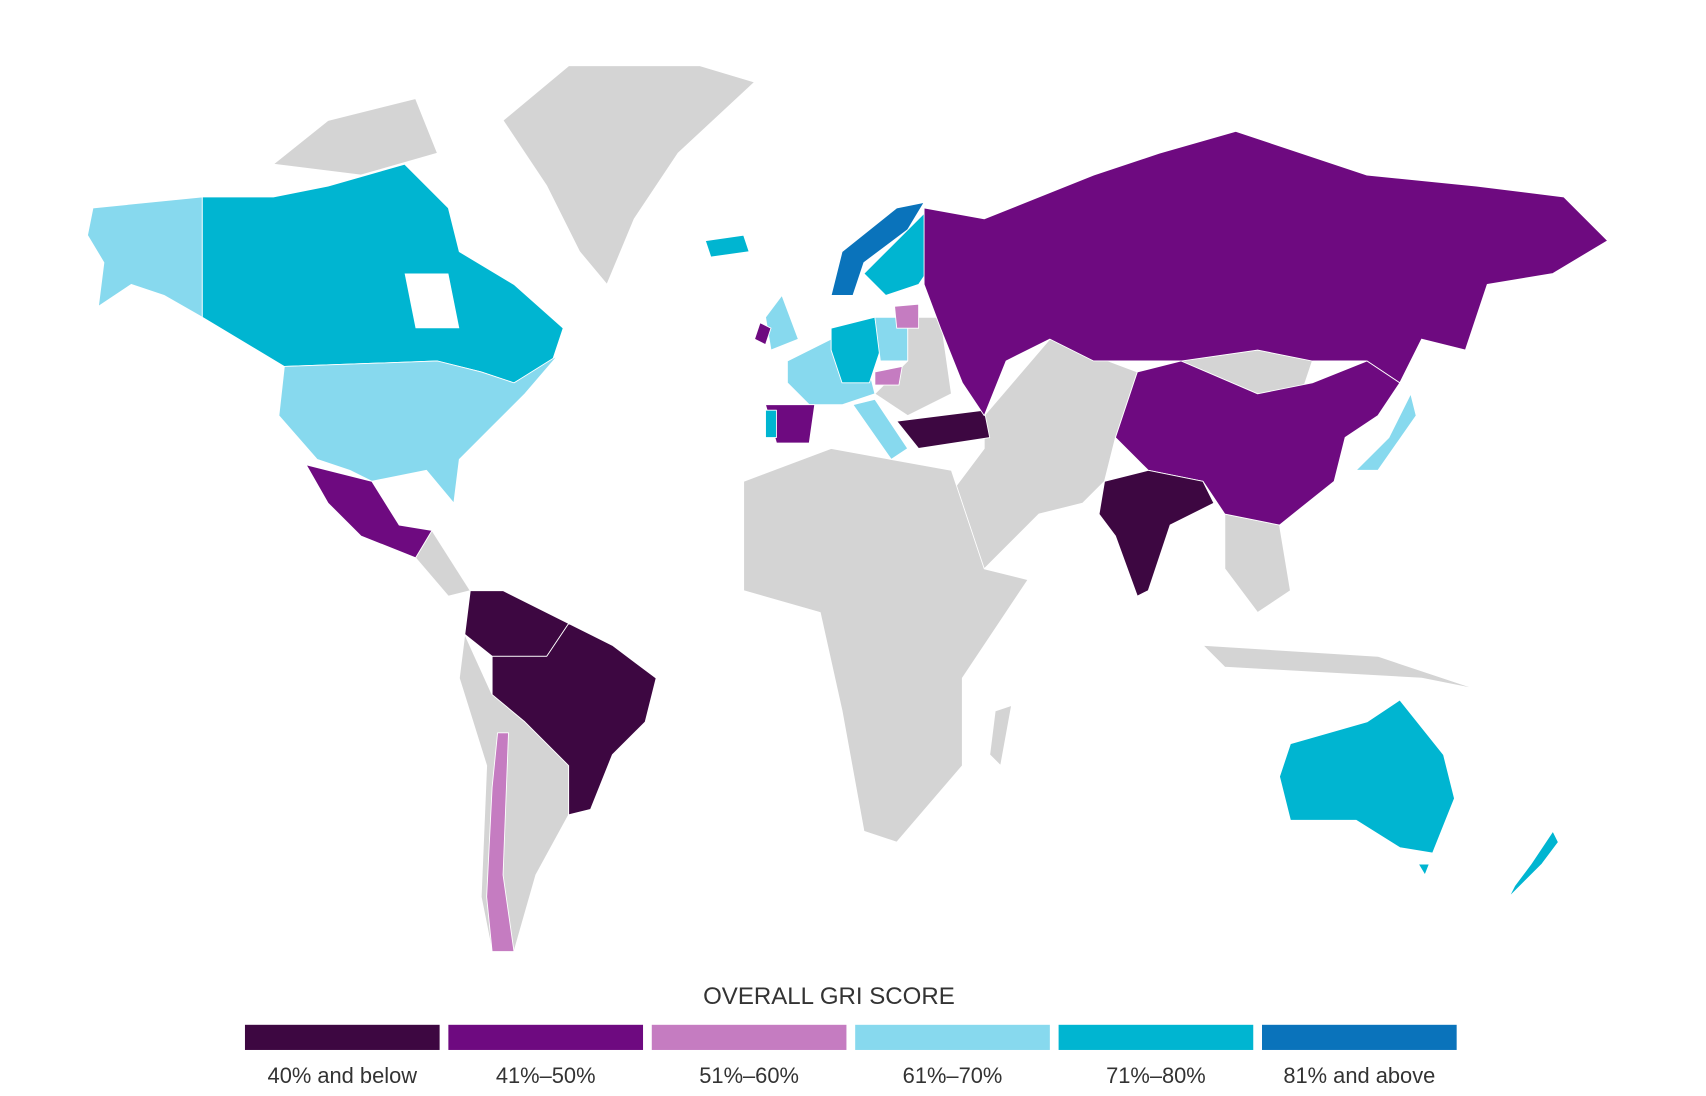 The height and width of the screenshot is (1096, 1706). What do you see at coordinates (1156, 1075) in the screenshot?
I see `legend-label: 71%–80%` at bounding box center [1156, 1075].